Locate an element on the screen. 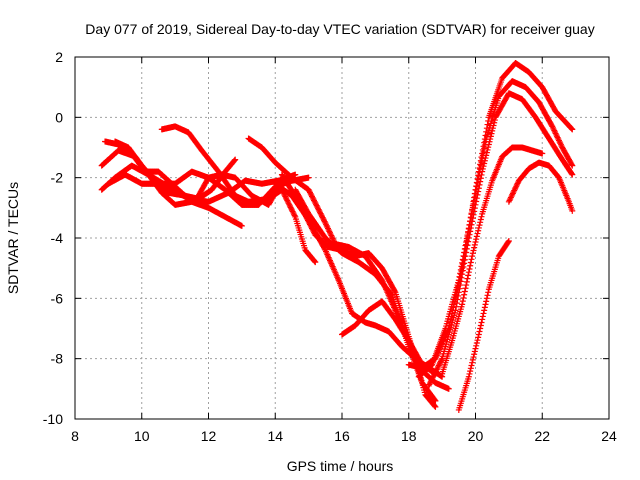  y-axis-label: SDTVAR / TECUs is located at coordinates (13, 238).